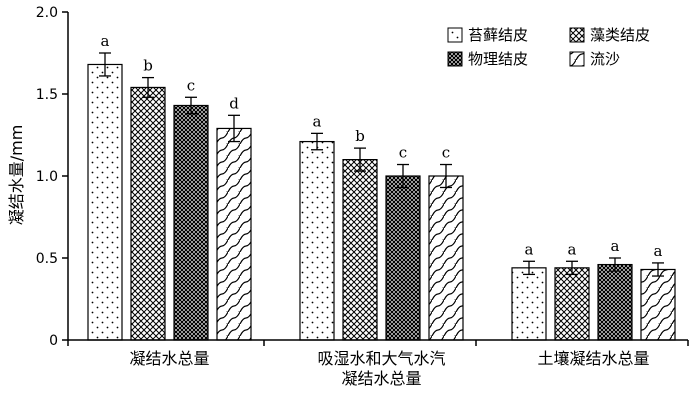  I want to click on y-tick-label: 2.0, so click(47, 13).